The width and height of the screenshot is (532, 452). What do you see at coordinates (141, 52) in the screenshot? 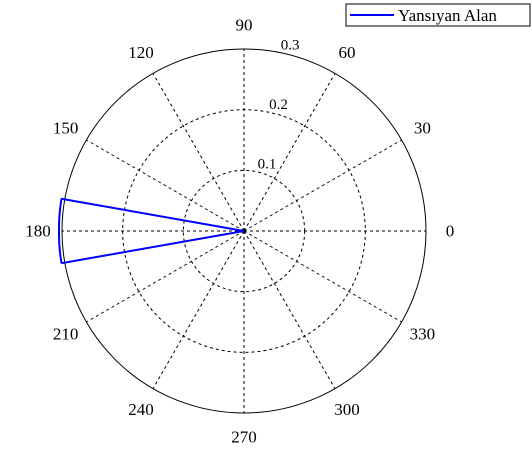
I see `angle-label-120: 120` at bounding box center [141, 52].